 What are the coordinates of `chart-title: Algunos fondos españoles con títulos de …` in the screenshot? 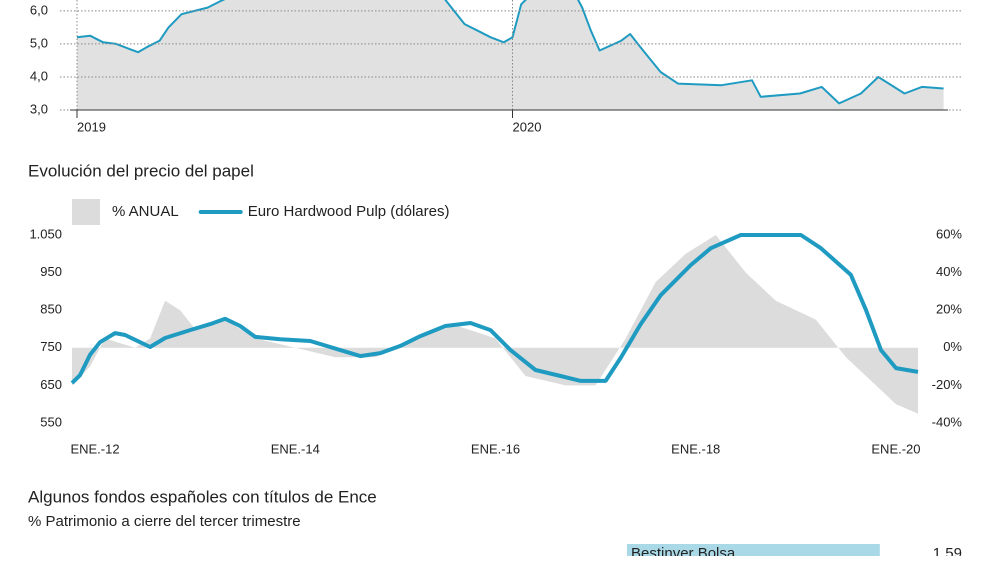 It's located at (202, 496).